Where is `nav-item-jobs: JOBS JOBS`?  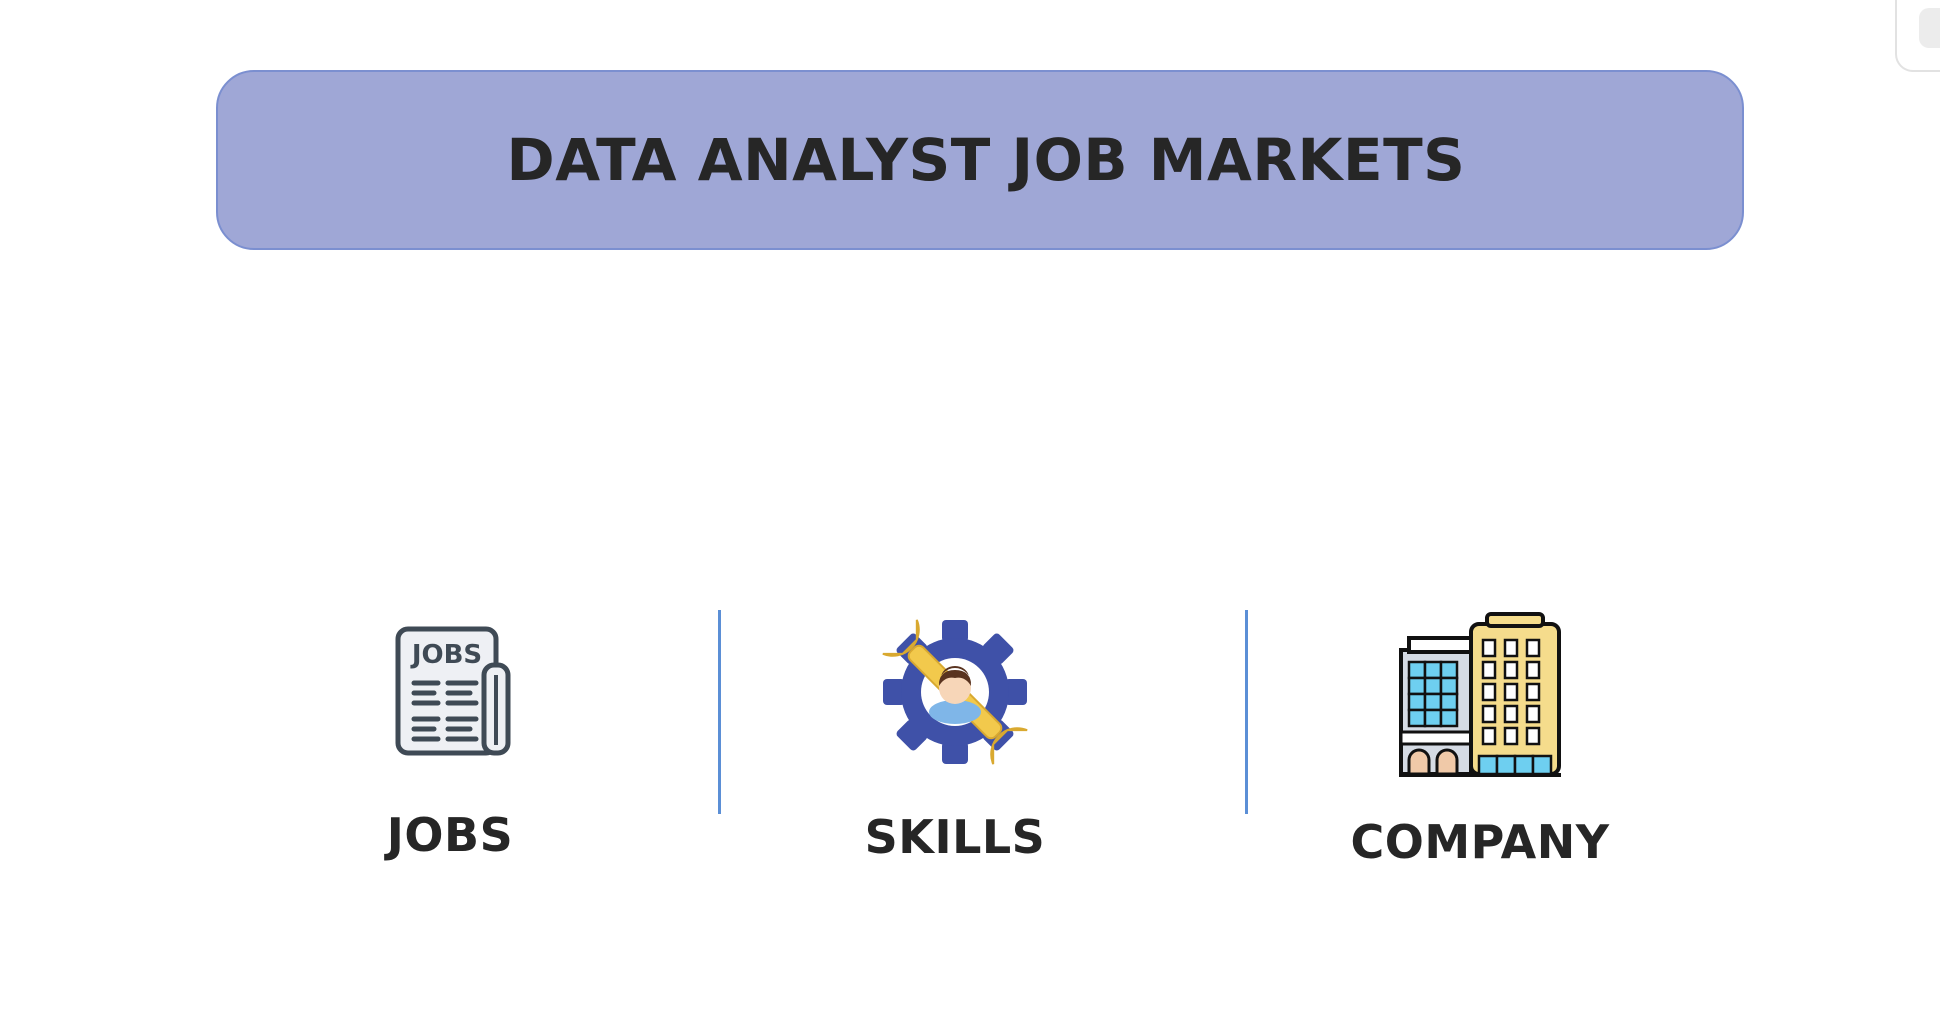 nav-item-jobs: JOBS JOBS is located at coordinates (450, 737).